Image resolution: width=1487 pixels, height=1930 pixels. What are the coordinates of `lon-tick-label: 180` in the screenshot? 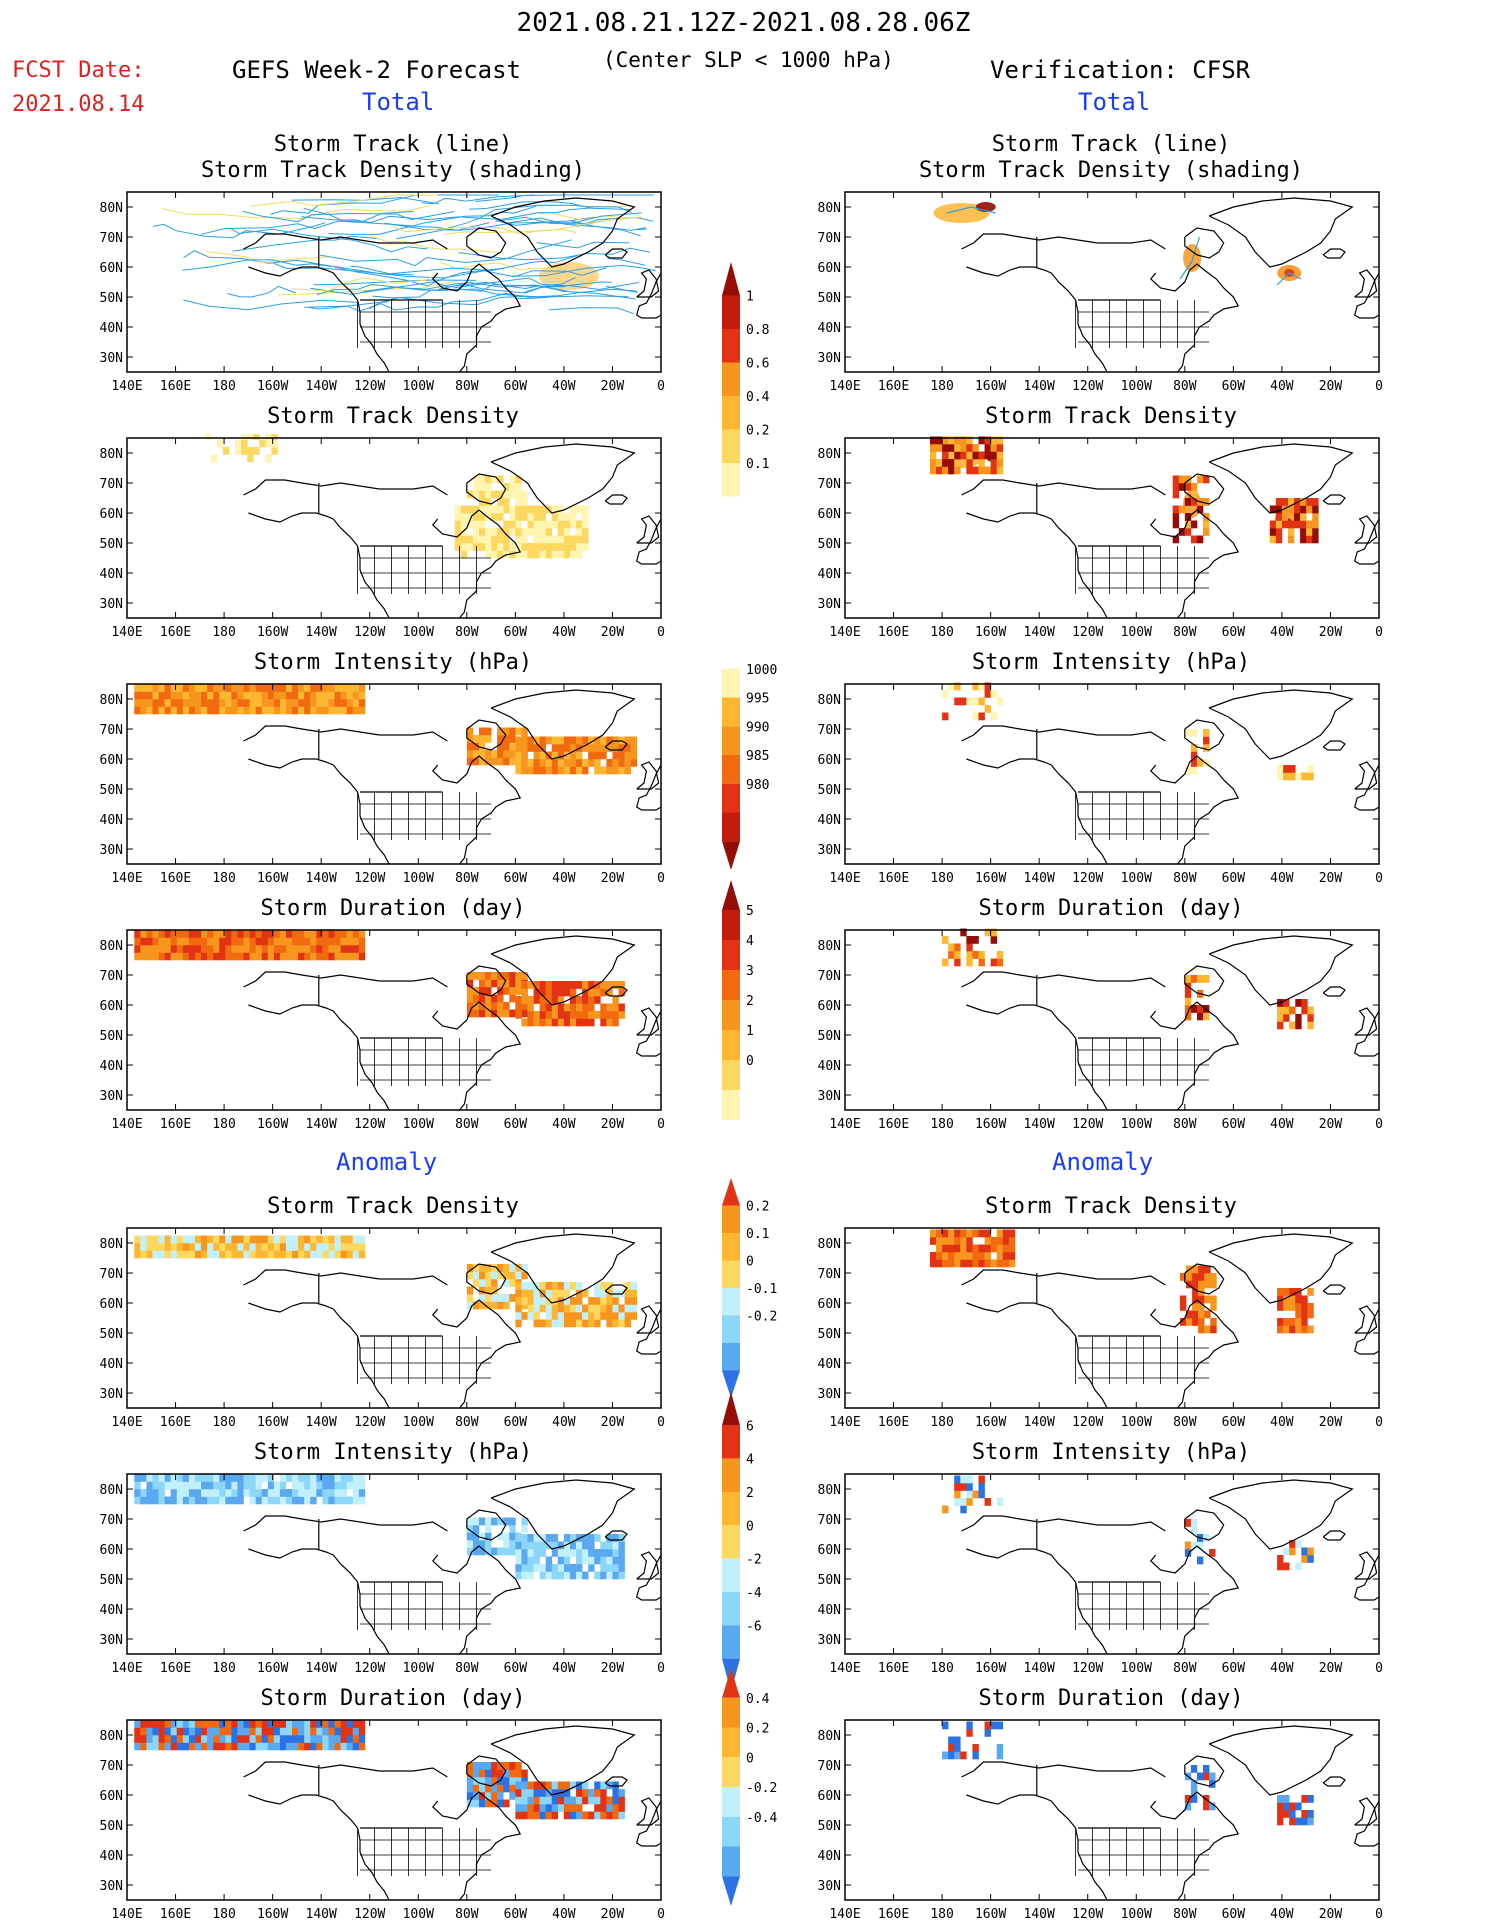 It's located at (223, 632).